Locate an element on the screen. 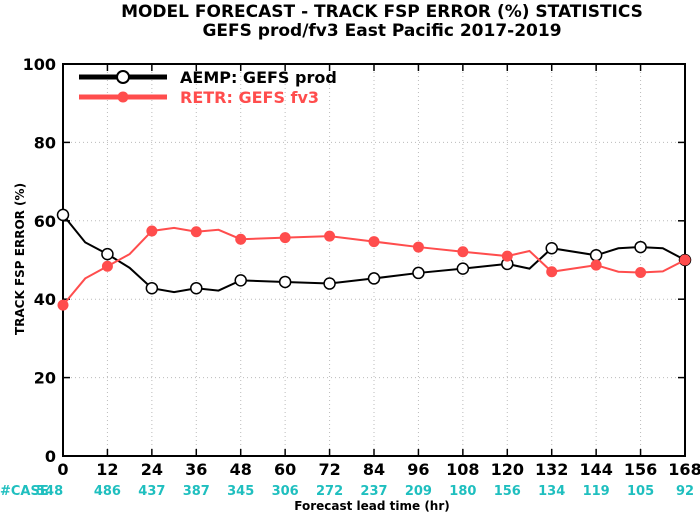  case-count: 92 is located at coordinates (685, 491).